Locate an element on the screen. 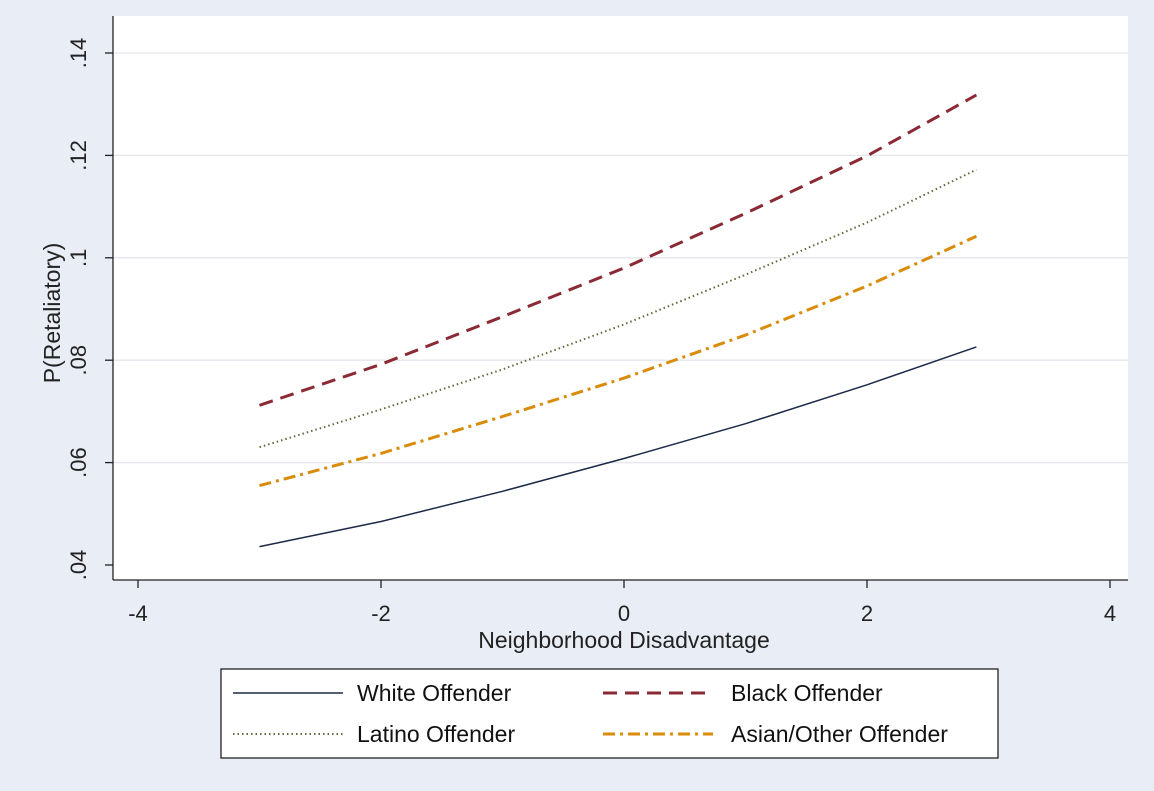 The image size is (1154, 791). legend-label-3: Asian/Other Offender is located at coordinates (839, 734).